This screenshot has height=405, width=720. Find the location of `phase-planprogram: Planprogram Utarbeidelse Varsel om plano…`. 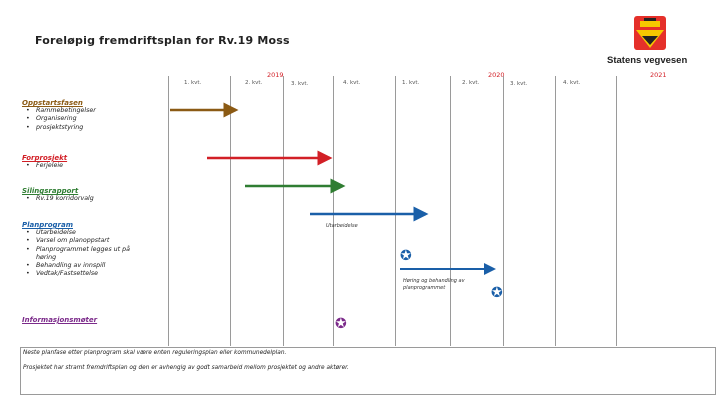

phase-planprogram: Planprogram Utarbeidelse Varsel om plano… is located at coordinates (92, 250).